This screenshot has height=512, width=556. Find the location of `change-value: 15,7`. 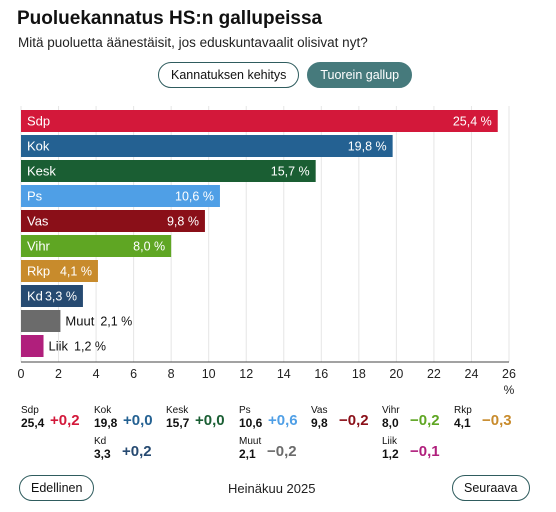

change-value: 15,7 is located at coordinates (178, 423).